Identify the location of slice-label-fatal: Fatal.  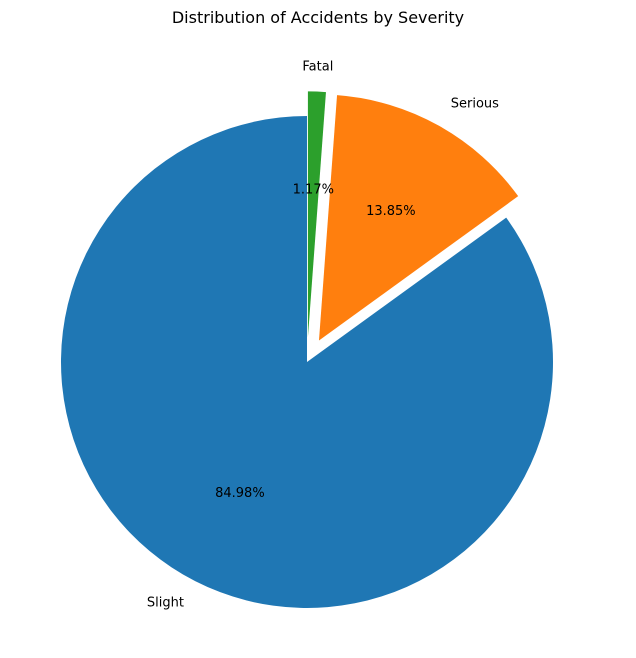
(317, 66).